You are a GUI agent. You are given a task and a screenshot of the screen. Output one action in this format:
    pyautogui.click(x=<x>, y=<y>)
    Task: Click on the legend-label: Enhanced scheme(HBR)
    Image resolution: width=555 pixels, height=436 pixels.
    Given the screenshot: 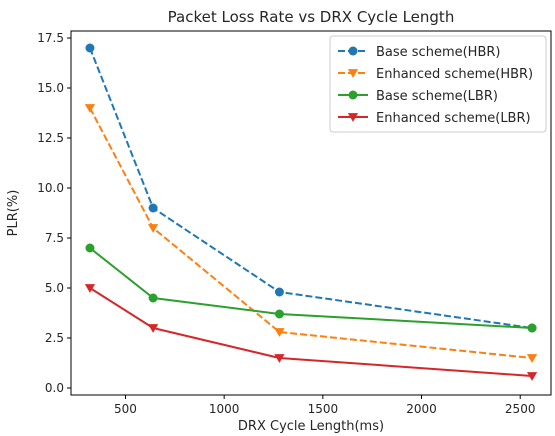 What is the action you would take?
    pyautogui.click(x=454, y=74)
    